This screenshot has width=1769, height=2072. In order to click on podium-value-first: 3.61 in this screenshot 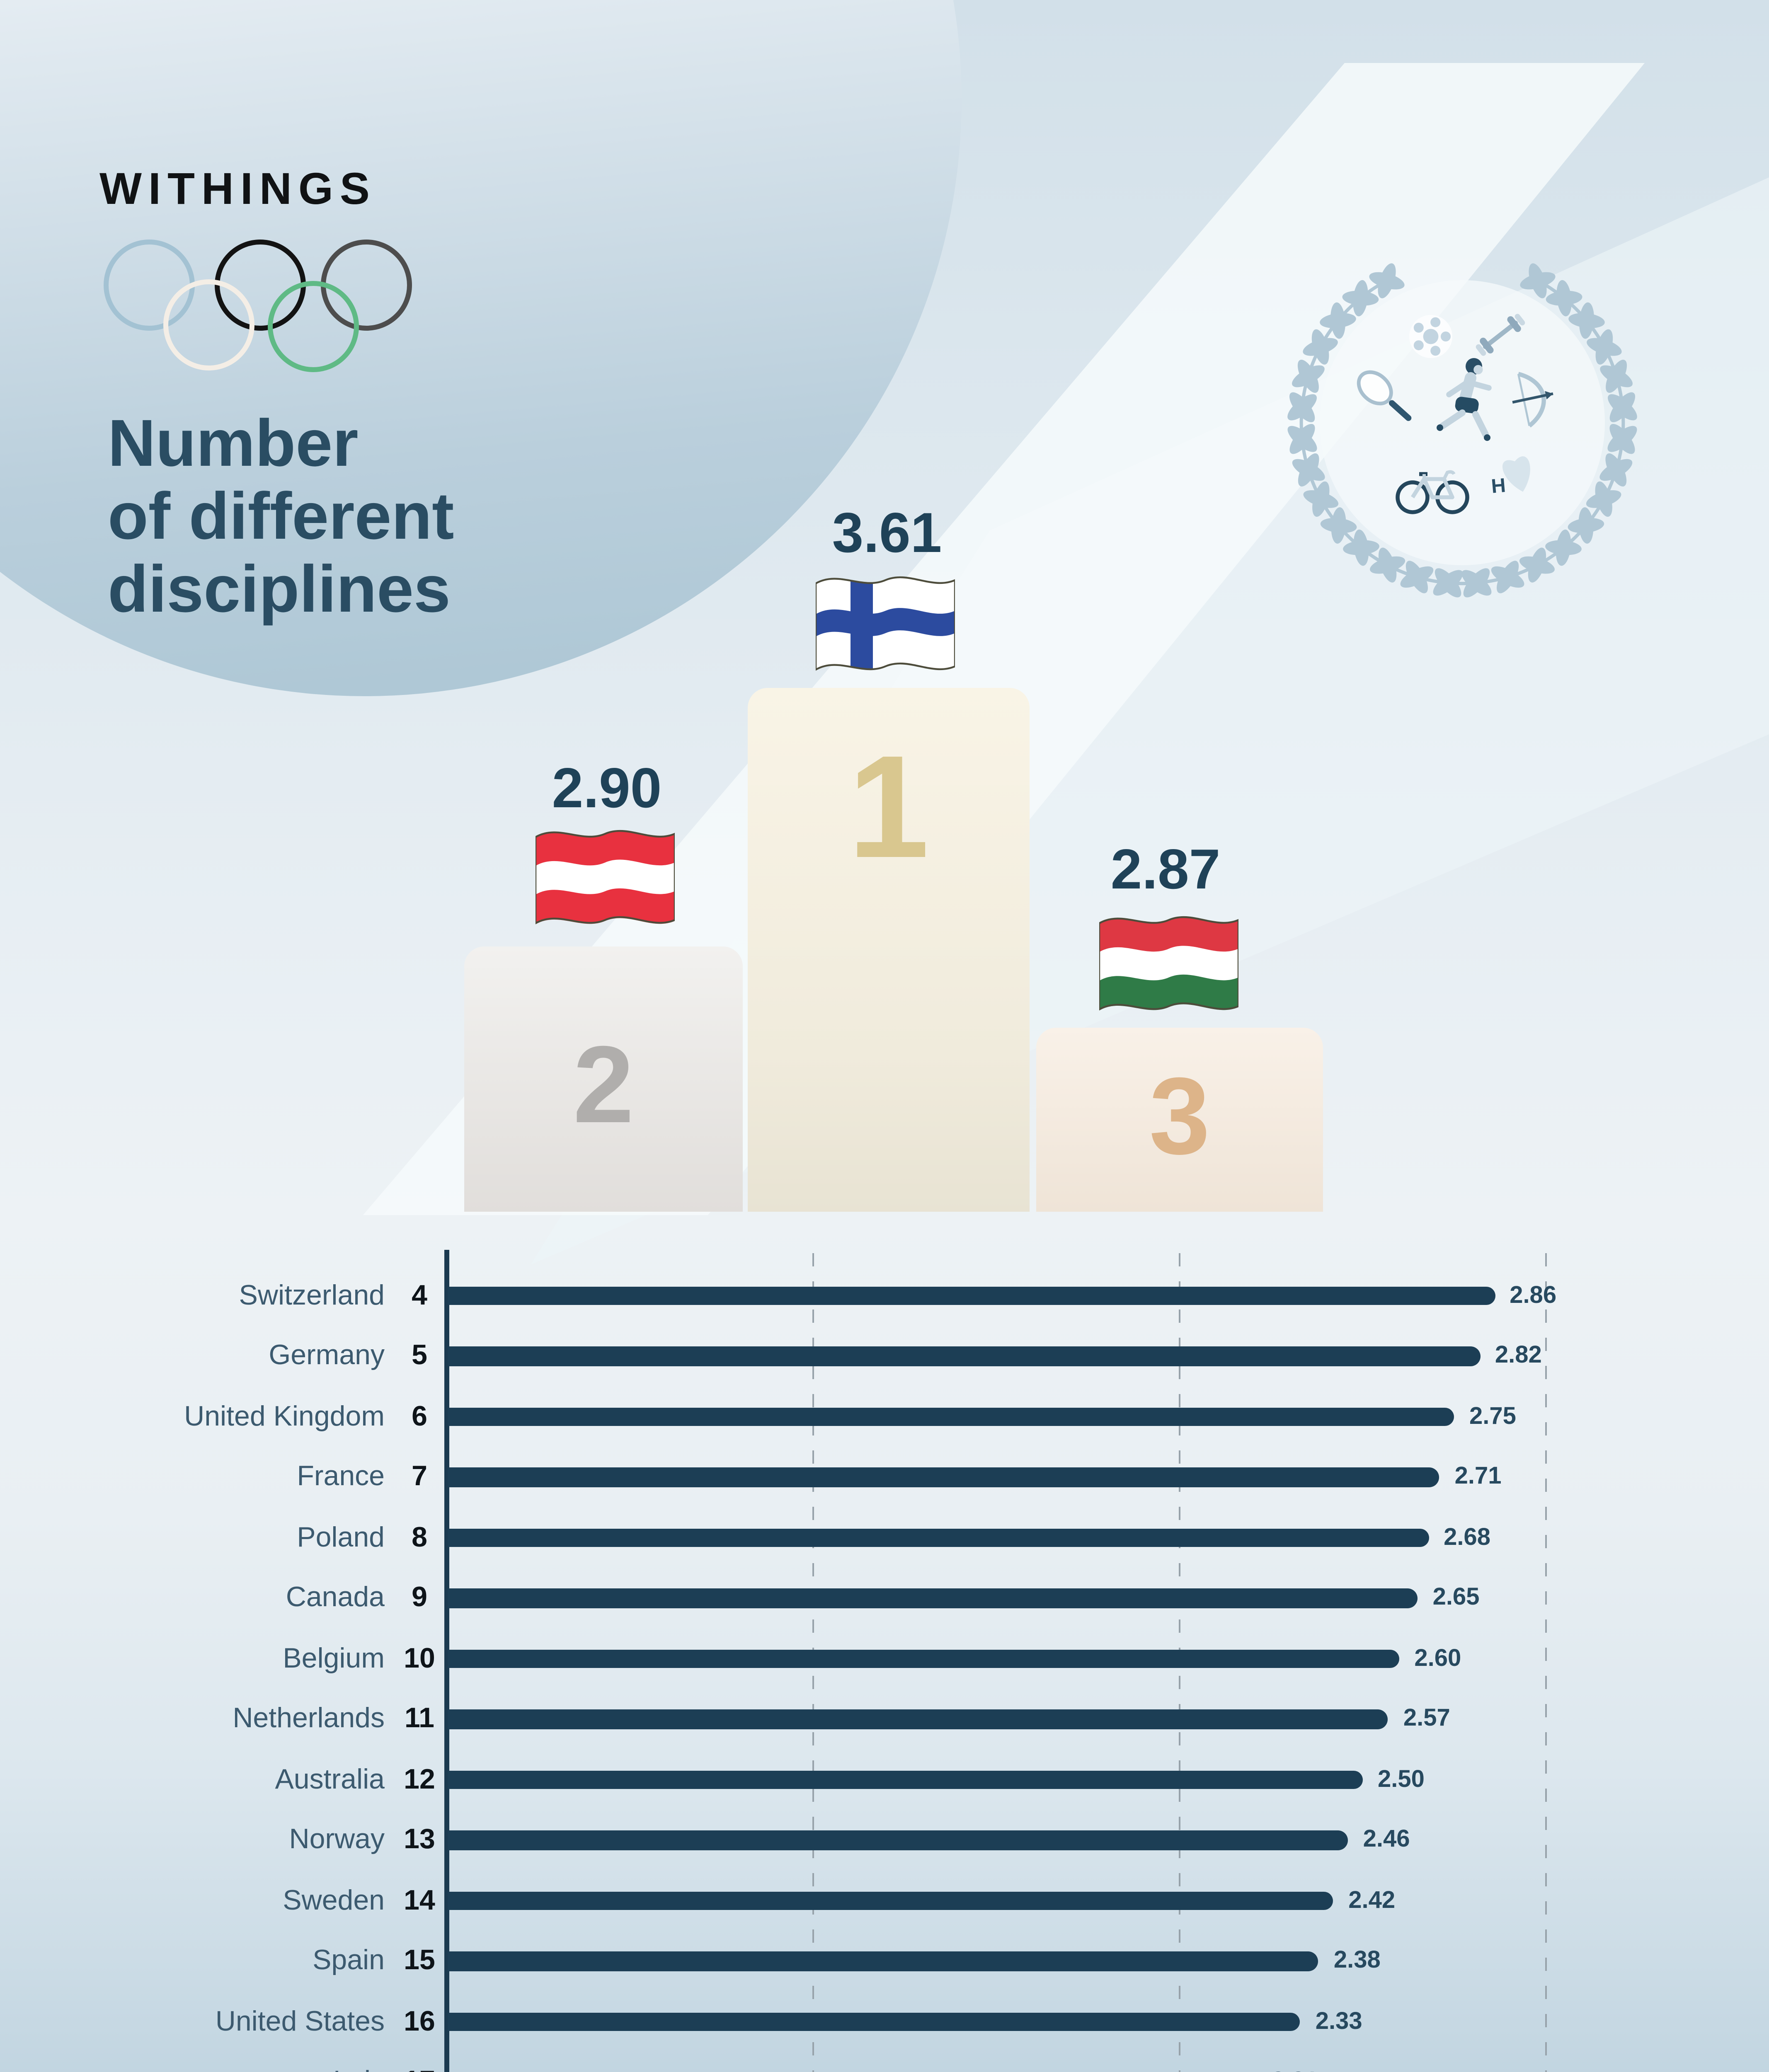, I will do `click(887, 533)`.